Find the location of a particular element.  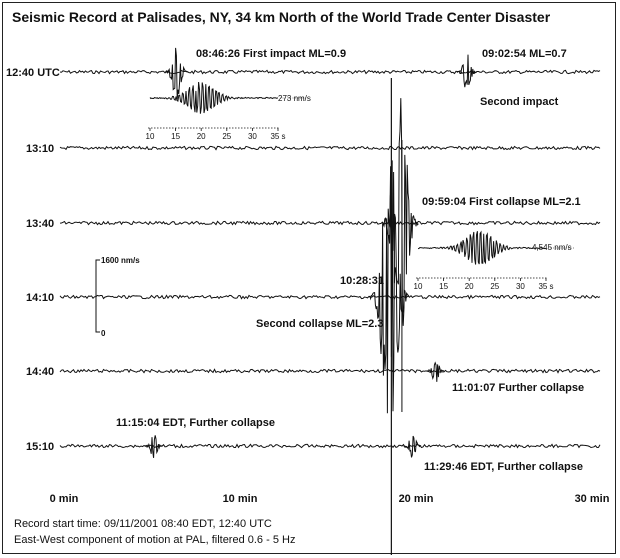

event-label-second-collapse: Second collapse ML=2.3 is located at coordinates (319, 324).